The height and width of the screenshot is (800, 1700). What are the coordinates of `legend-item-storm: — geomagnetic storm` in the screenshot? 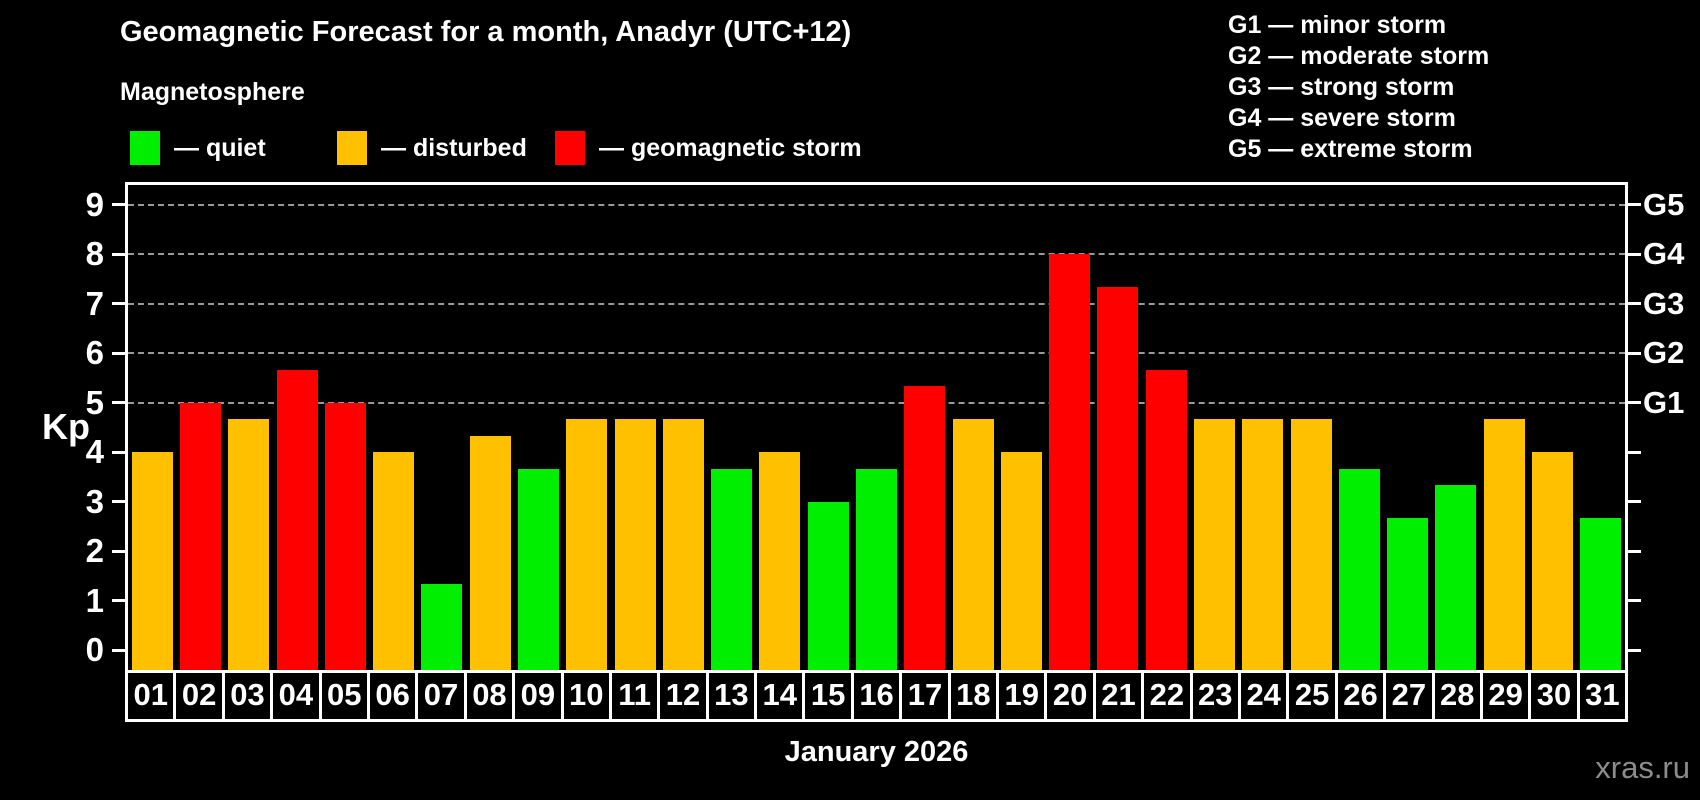 It's located at (708, 148).